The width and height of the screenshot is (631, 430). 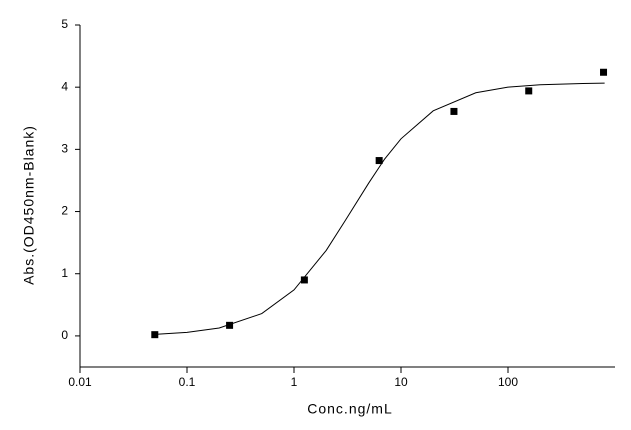 What do you see at coordinates (294, 382) in the screenshot?
I see `x-tick-label: 1` at bounding box center [294, 382].